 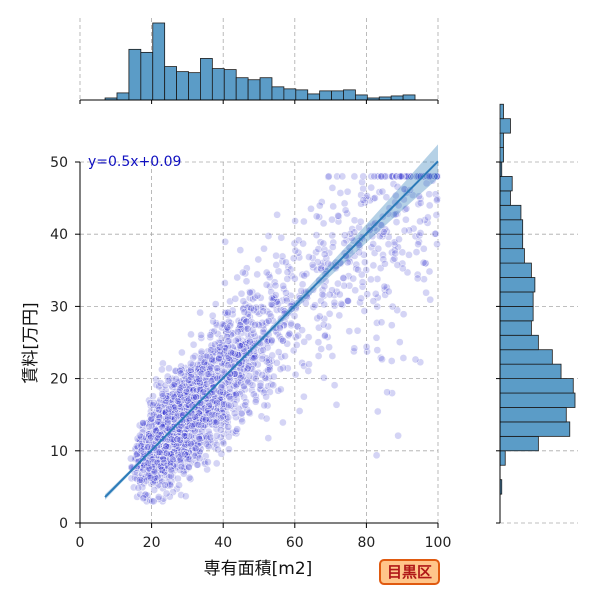 What do you see at coordinates (258, 569) in the screenshot?
I see `x-axis-label: 専有面積[m2]` at bounding box center [258, 569].